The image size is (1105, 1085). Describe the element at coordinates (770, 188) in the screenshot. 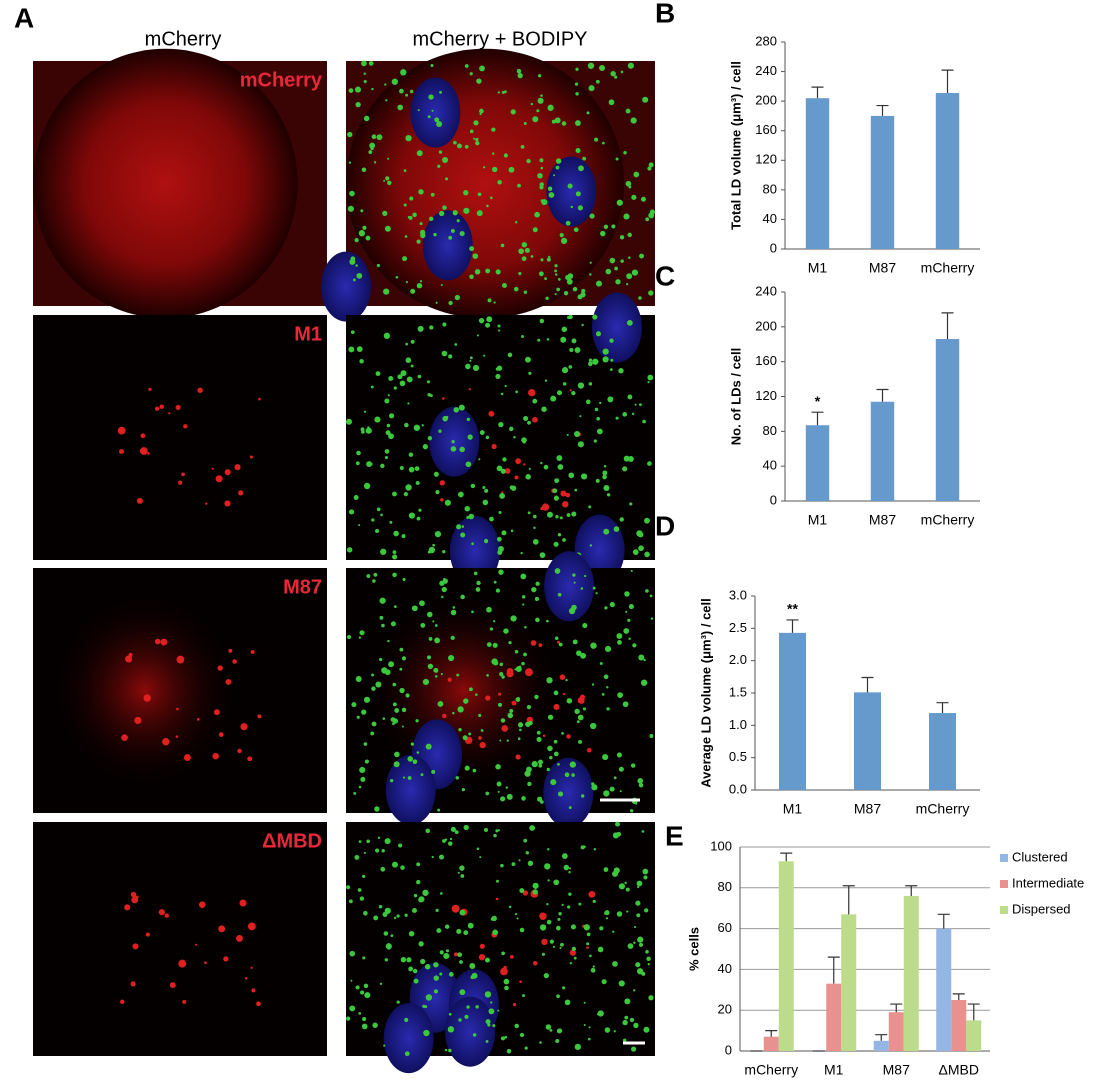

I see `y-tick-label: 80` at that location.